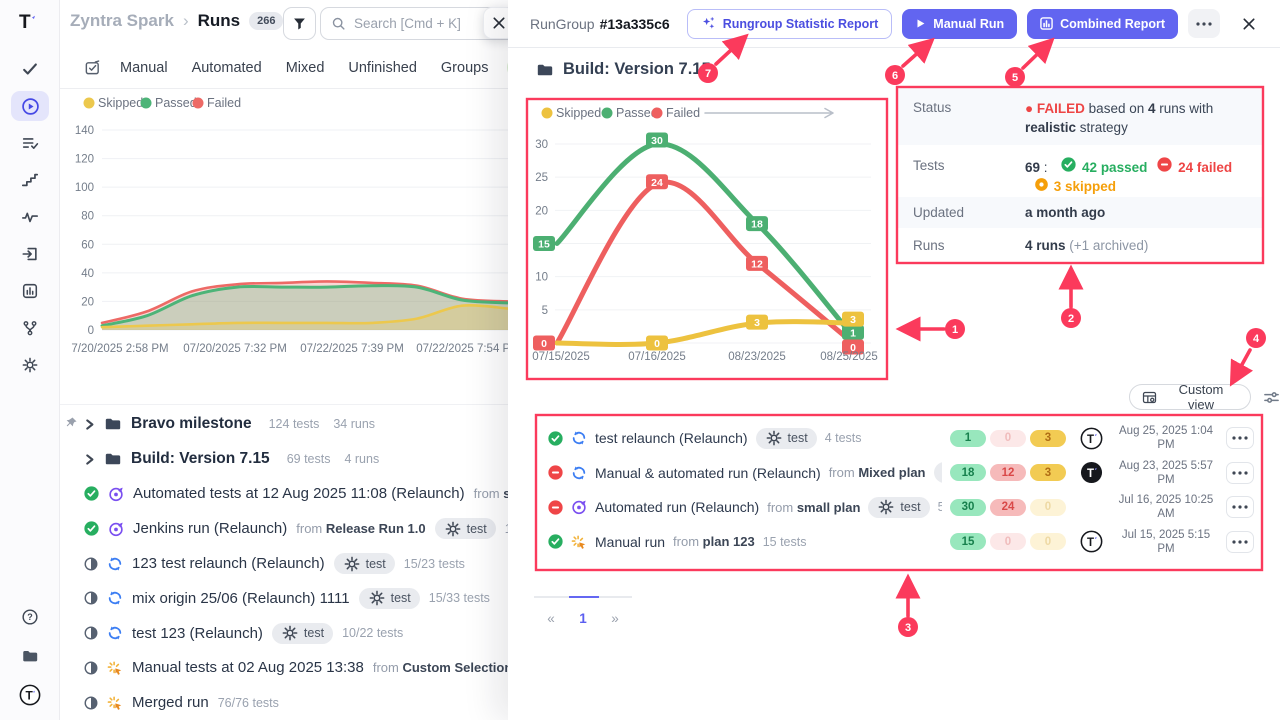 The image size is (1280, 720). What do you see at coordinates (1008, 507) in the screenshot?
I see `failed-count-pill: 24` at bounding box center [1008, 507].